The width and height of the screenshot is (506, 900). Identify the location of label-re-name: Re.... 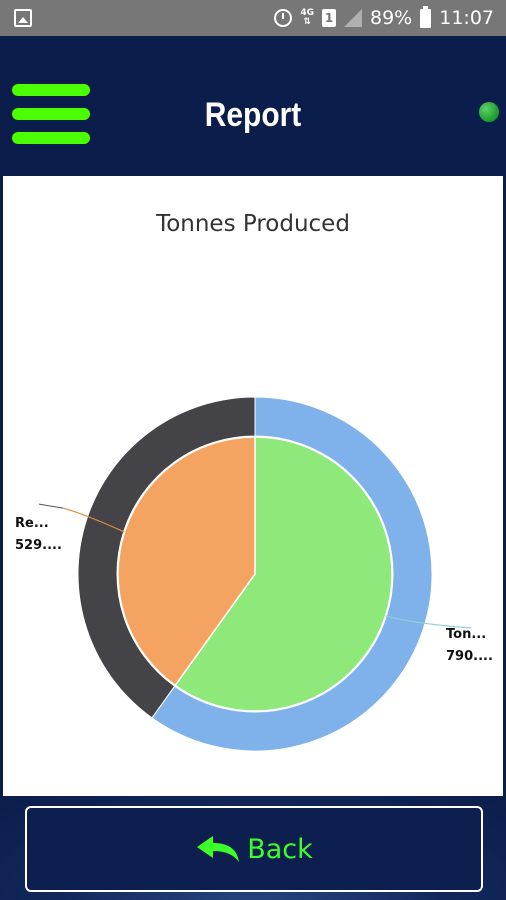
(32, 523).